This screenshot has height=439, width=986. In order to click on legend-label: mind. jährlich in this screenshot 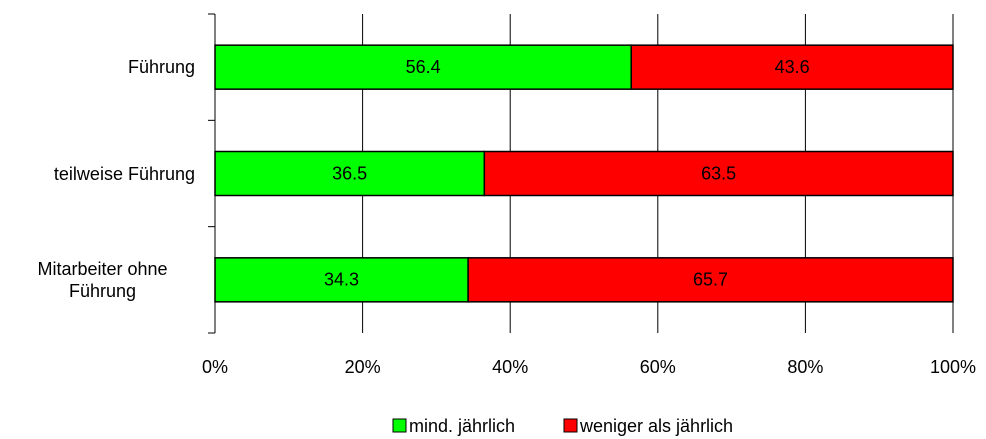, I will do `click(462, 426)`.